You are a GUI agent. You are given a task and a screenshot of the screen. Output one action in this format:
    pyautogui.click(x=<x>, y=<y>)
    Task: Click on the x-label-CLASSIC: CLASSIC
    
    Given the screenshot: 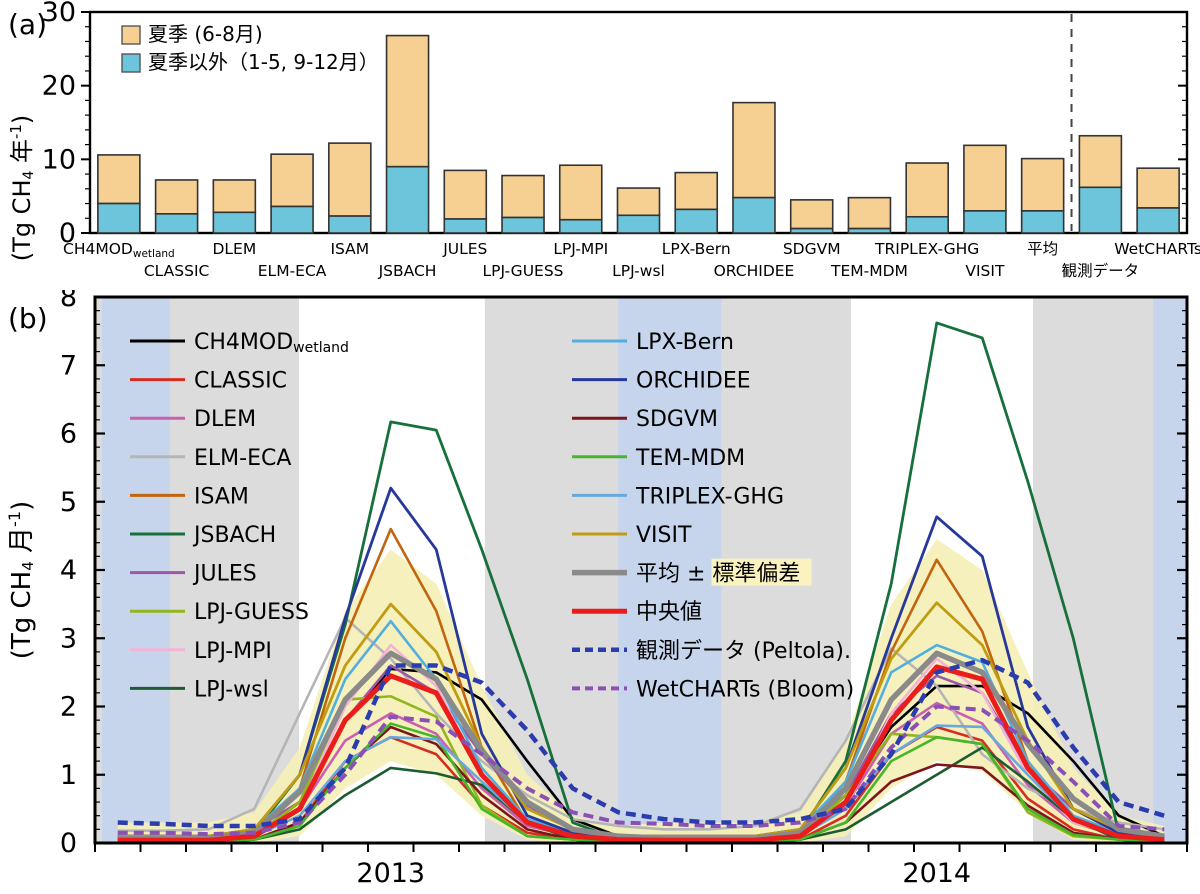 What is the action you would take?
    pyautogui.click(x=177, y=271)
    